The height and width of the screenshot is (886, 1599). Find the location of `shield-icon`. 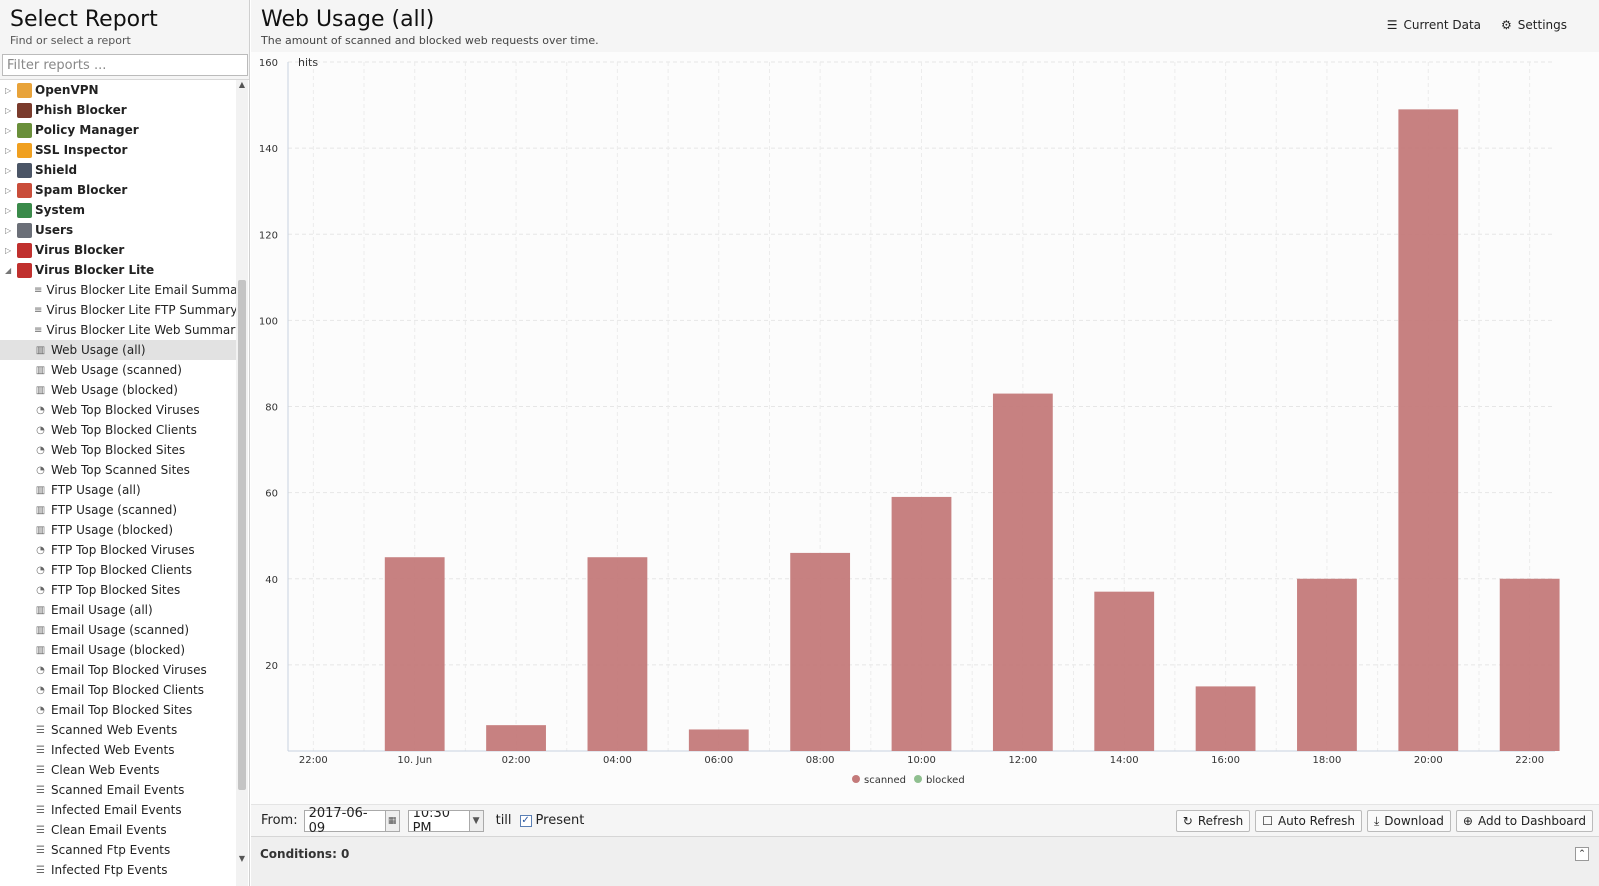

shield-icon is located at coordinates (24, 170).